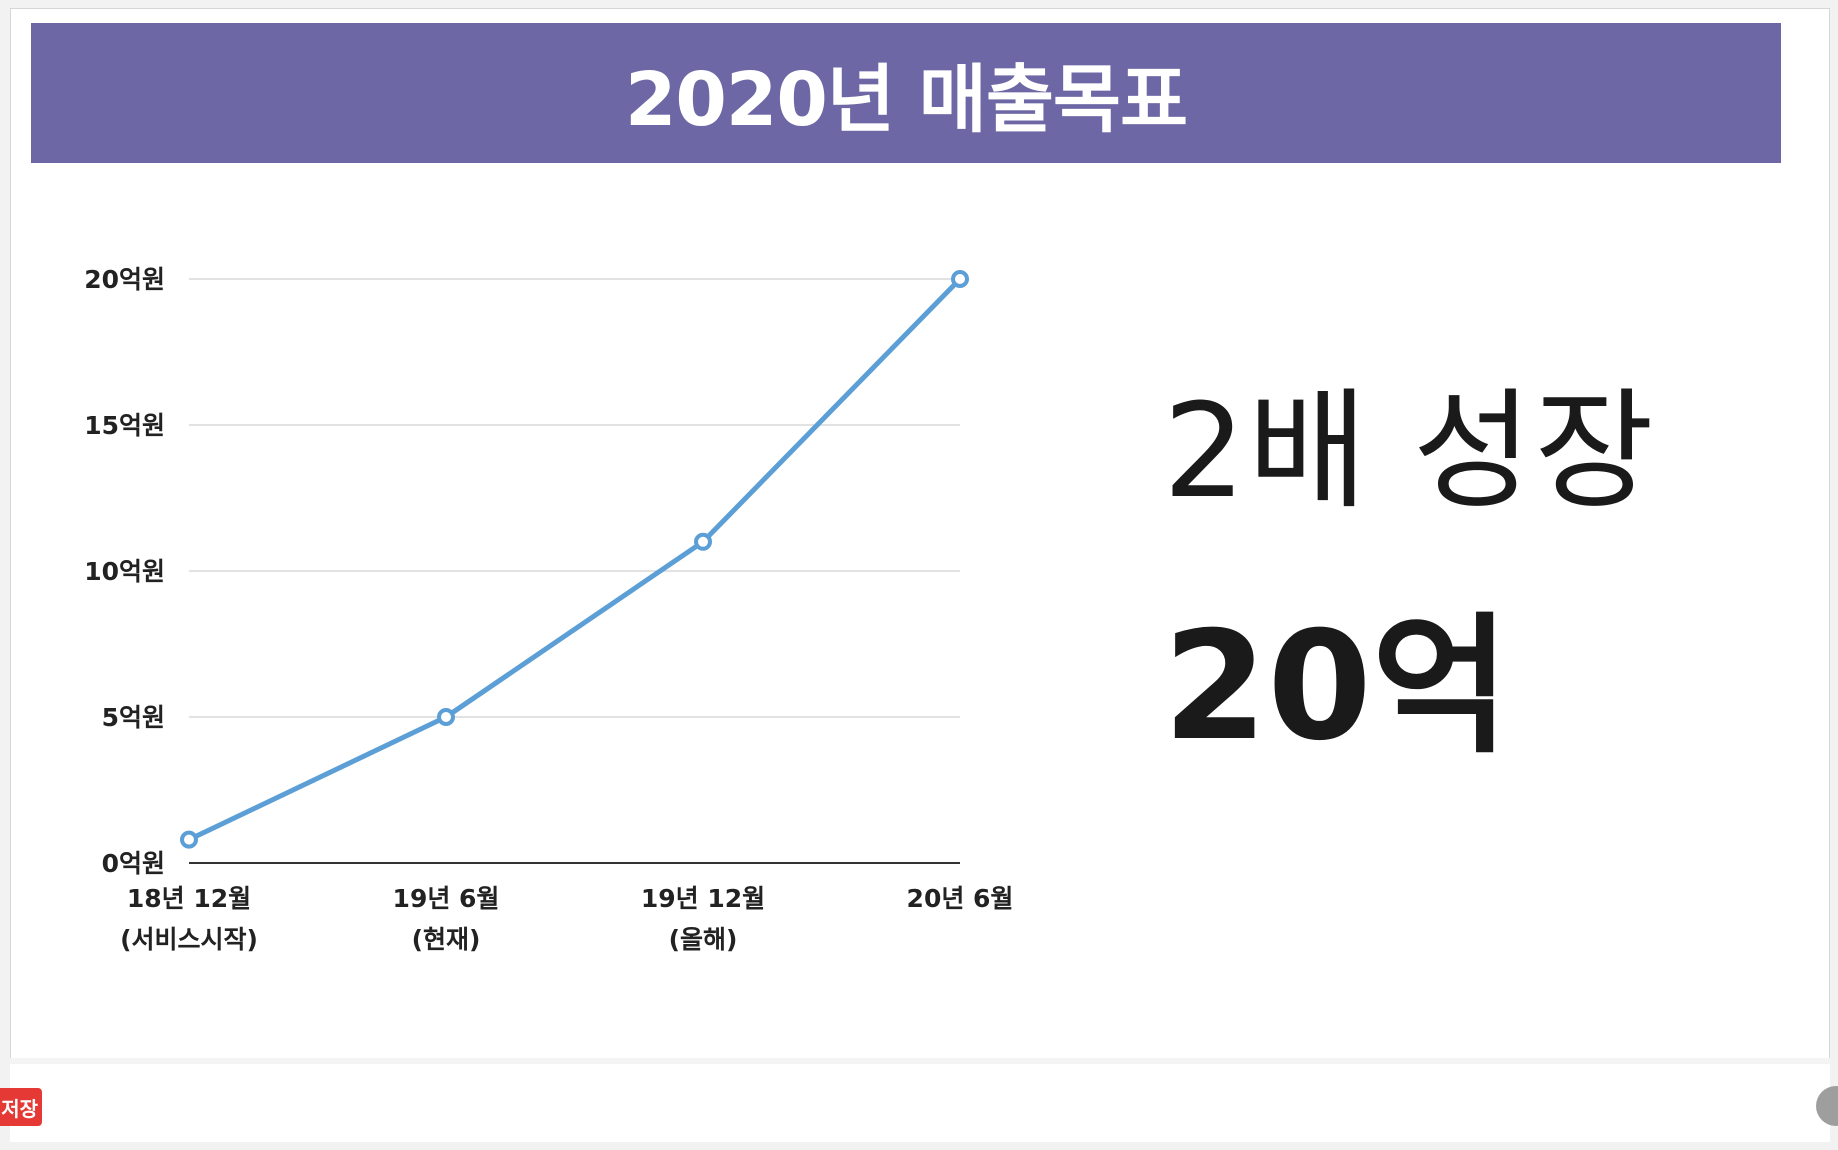 This screenshot has width=1838, height=1150. I want to click on x-tick-label: 19년 12월, so click(703, 898).